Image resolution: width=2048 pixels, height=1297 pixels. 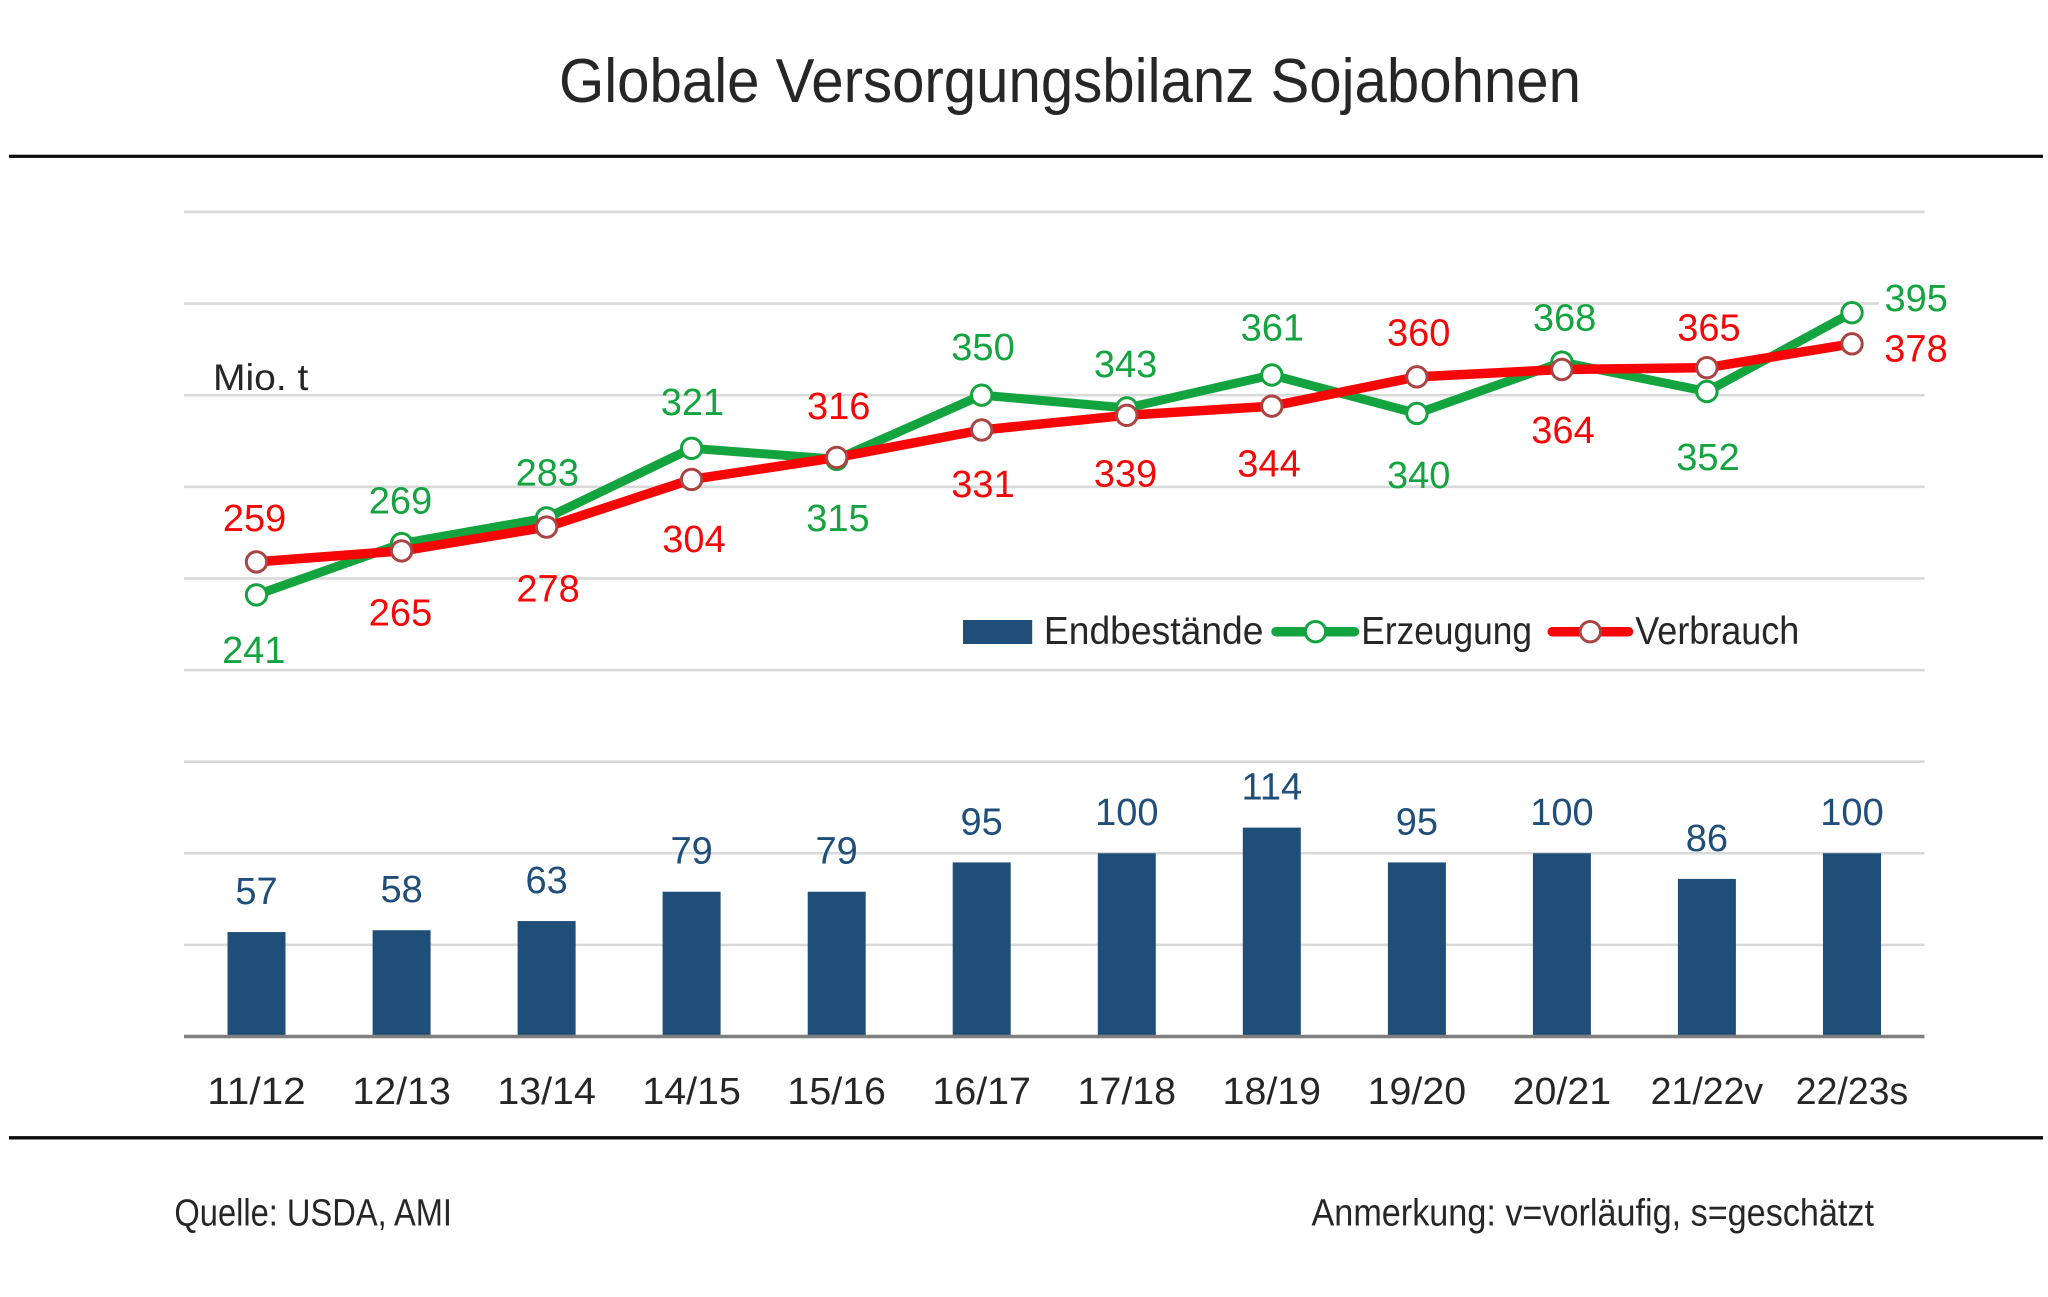 I want to click on svg-text:Anmerkung: v=vorläufig, s=gesc: Anmerkung: v=vorläufig, s=geschätzt, so click(x=1593, y=1214).